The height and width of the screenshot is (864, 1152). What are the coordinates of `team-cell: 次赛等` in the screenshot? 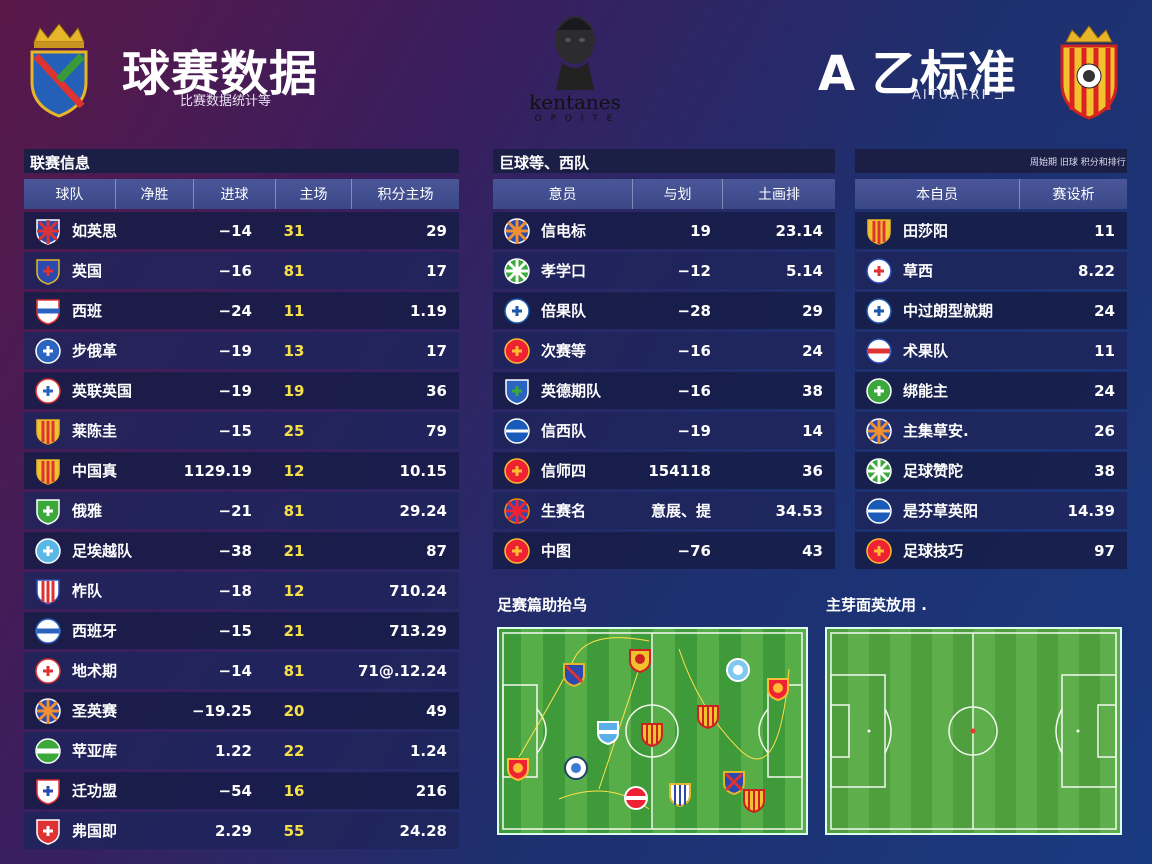 It's located at (563, 350).